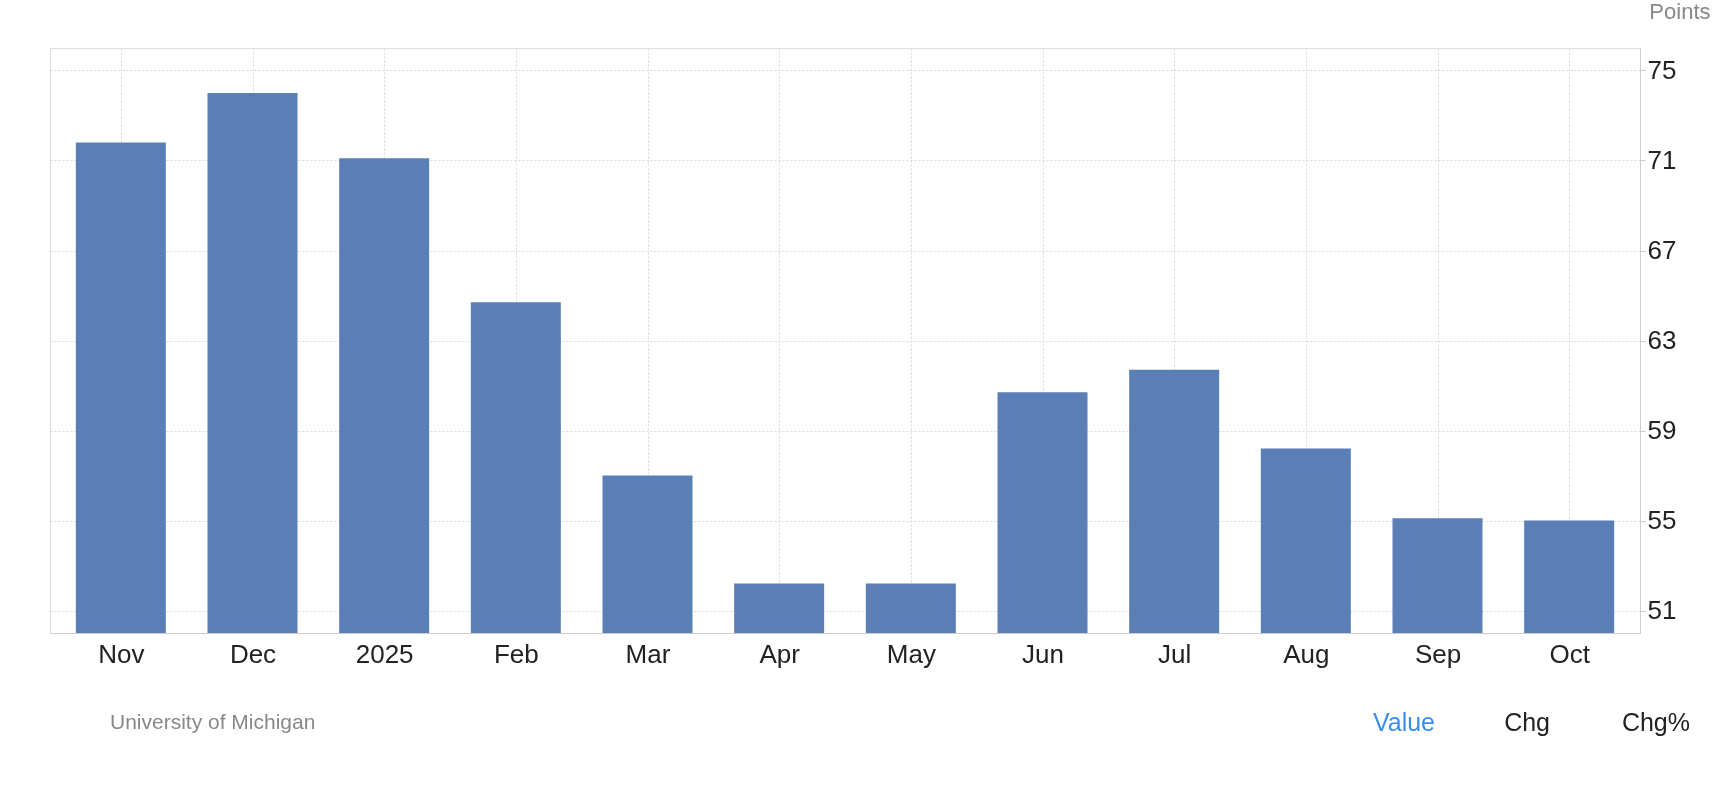 The image size is (1720, 798). I want to click on y-tick-label: 67, so click(1662, 250).